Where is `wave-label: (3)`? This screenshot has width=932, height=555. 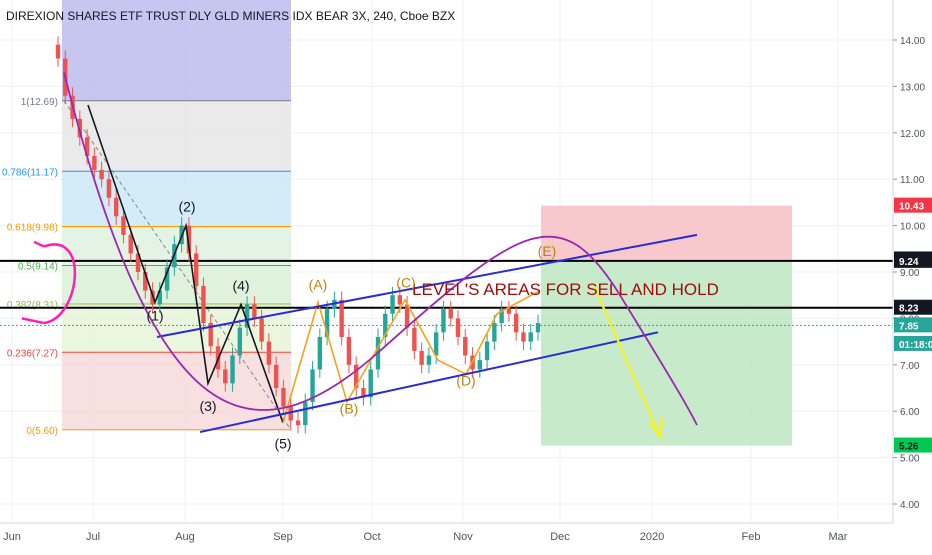 wave-label: (3) is located at coordinates (207, 406).